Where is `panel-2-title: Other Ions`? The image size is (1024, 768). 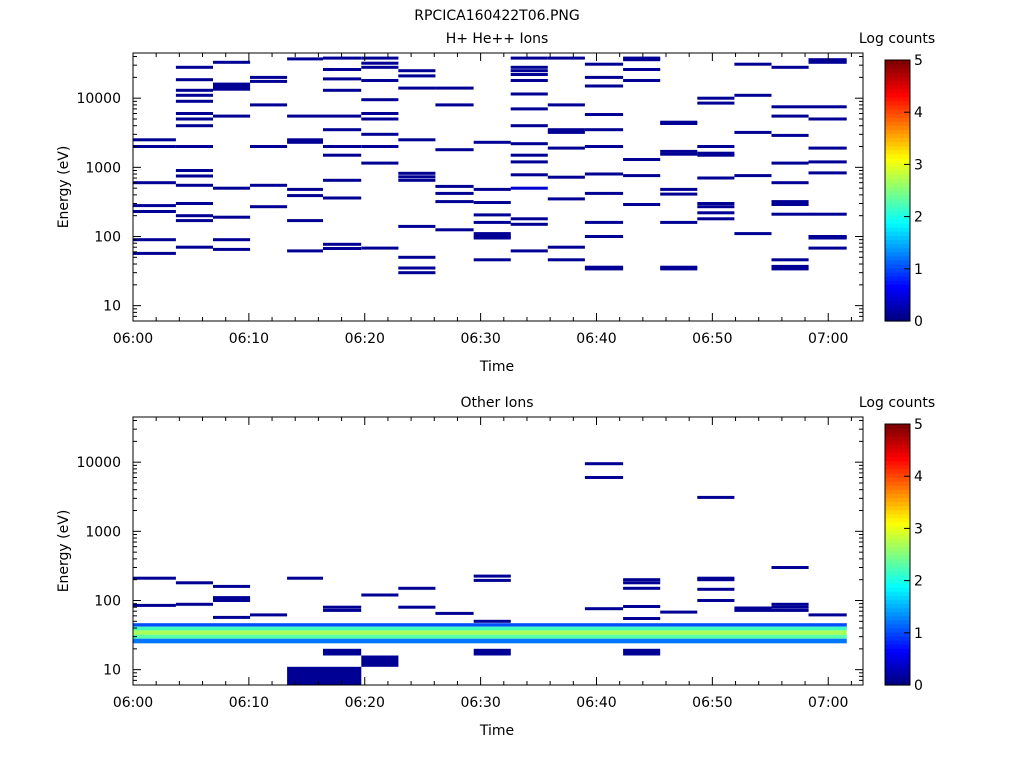 panel-2-title: Other Ions is located at coordinates (496, 403).